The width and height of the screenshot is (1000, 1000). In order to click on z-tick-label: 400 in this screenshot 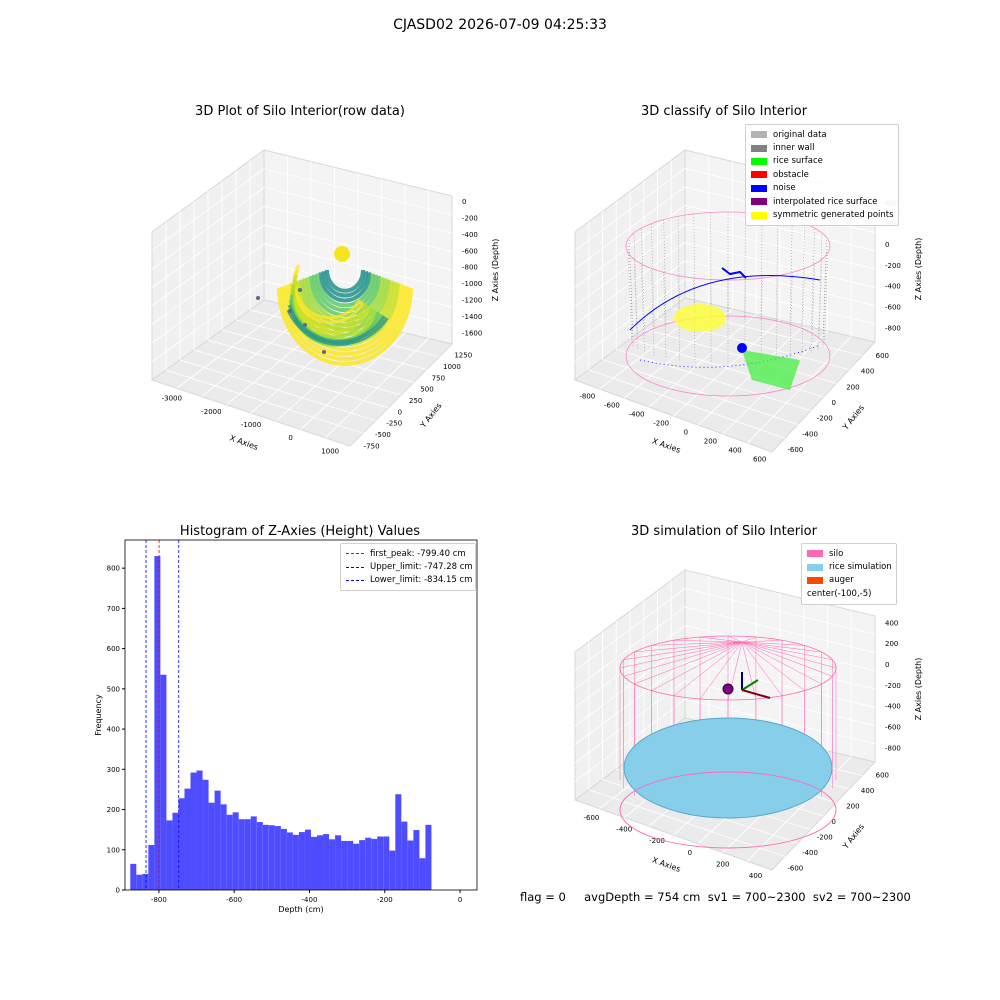, I will do `click(891, 623)`.